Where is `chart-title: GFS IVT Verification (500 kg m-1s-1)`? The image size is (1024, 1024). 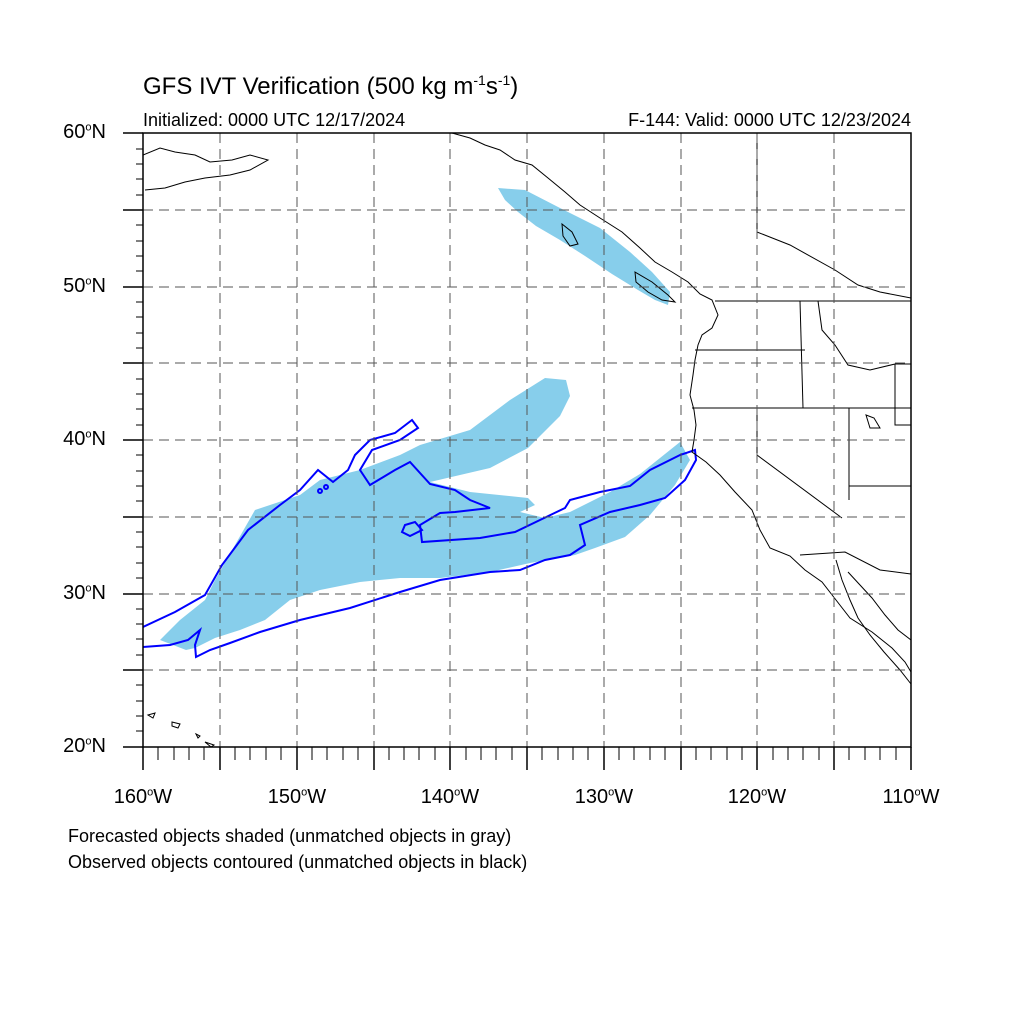
chart-title: GFS IVT Verification (500 kg m-1s-1) is located at coordinates (331, 86).